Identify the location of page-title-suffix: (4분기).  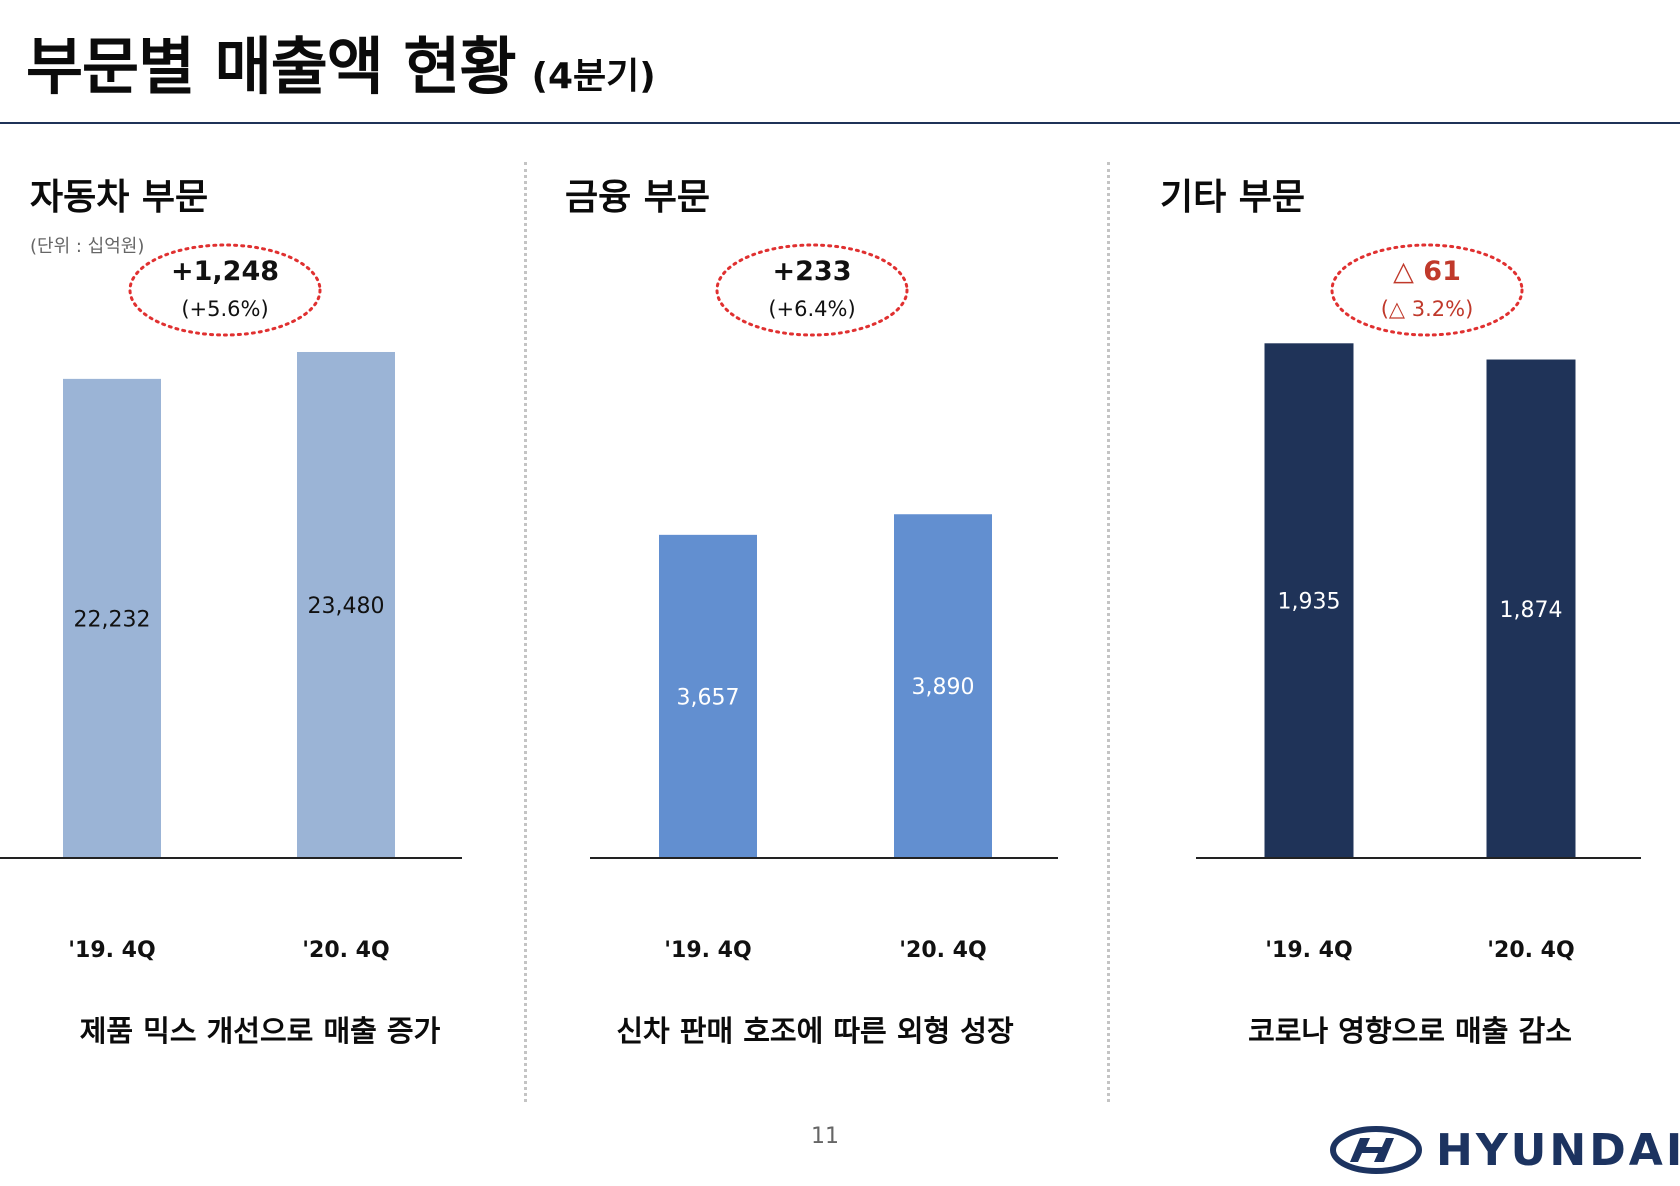
(593, 76).